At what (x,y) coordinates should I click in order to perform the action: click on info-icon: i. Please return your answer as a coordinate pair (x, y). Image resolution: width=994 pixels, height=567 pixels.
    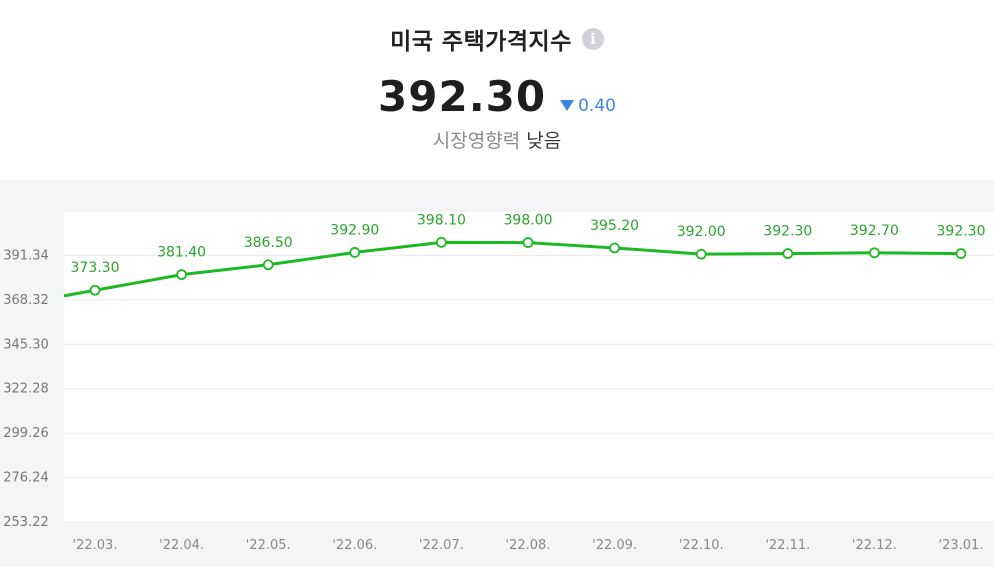
    Looking at the image, I should click on (592, 39).